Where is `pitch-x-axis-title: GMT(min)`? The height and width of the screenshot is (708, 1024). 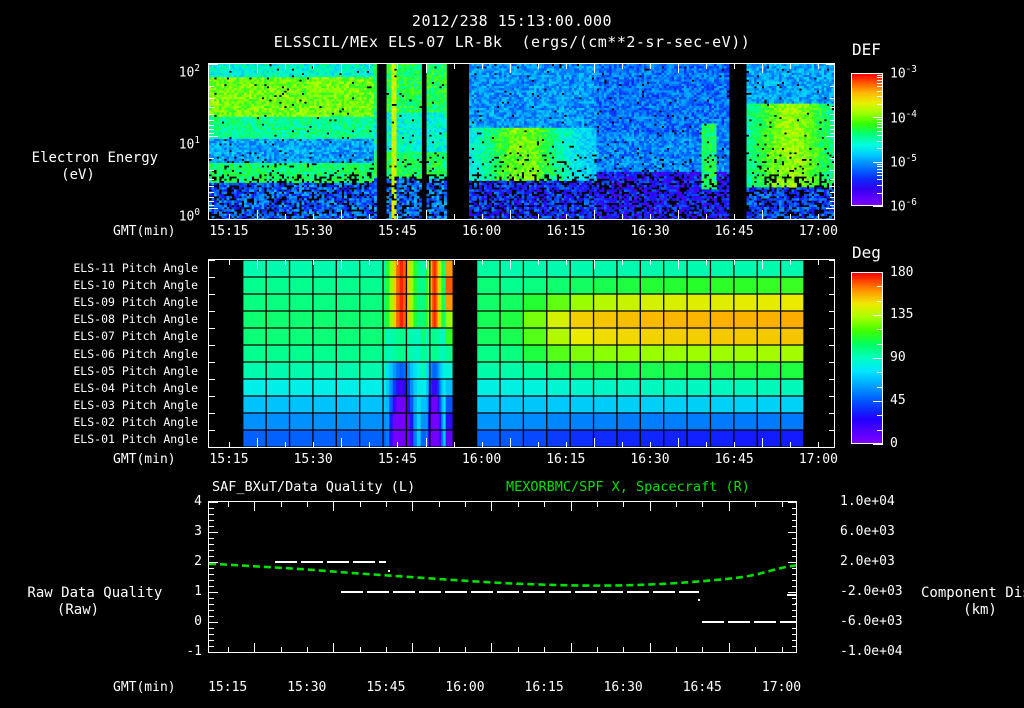
pitch-x-axis-title: GMT(min) is located at coordinates (144, 459).